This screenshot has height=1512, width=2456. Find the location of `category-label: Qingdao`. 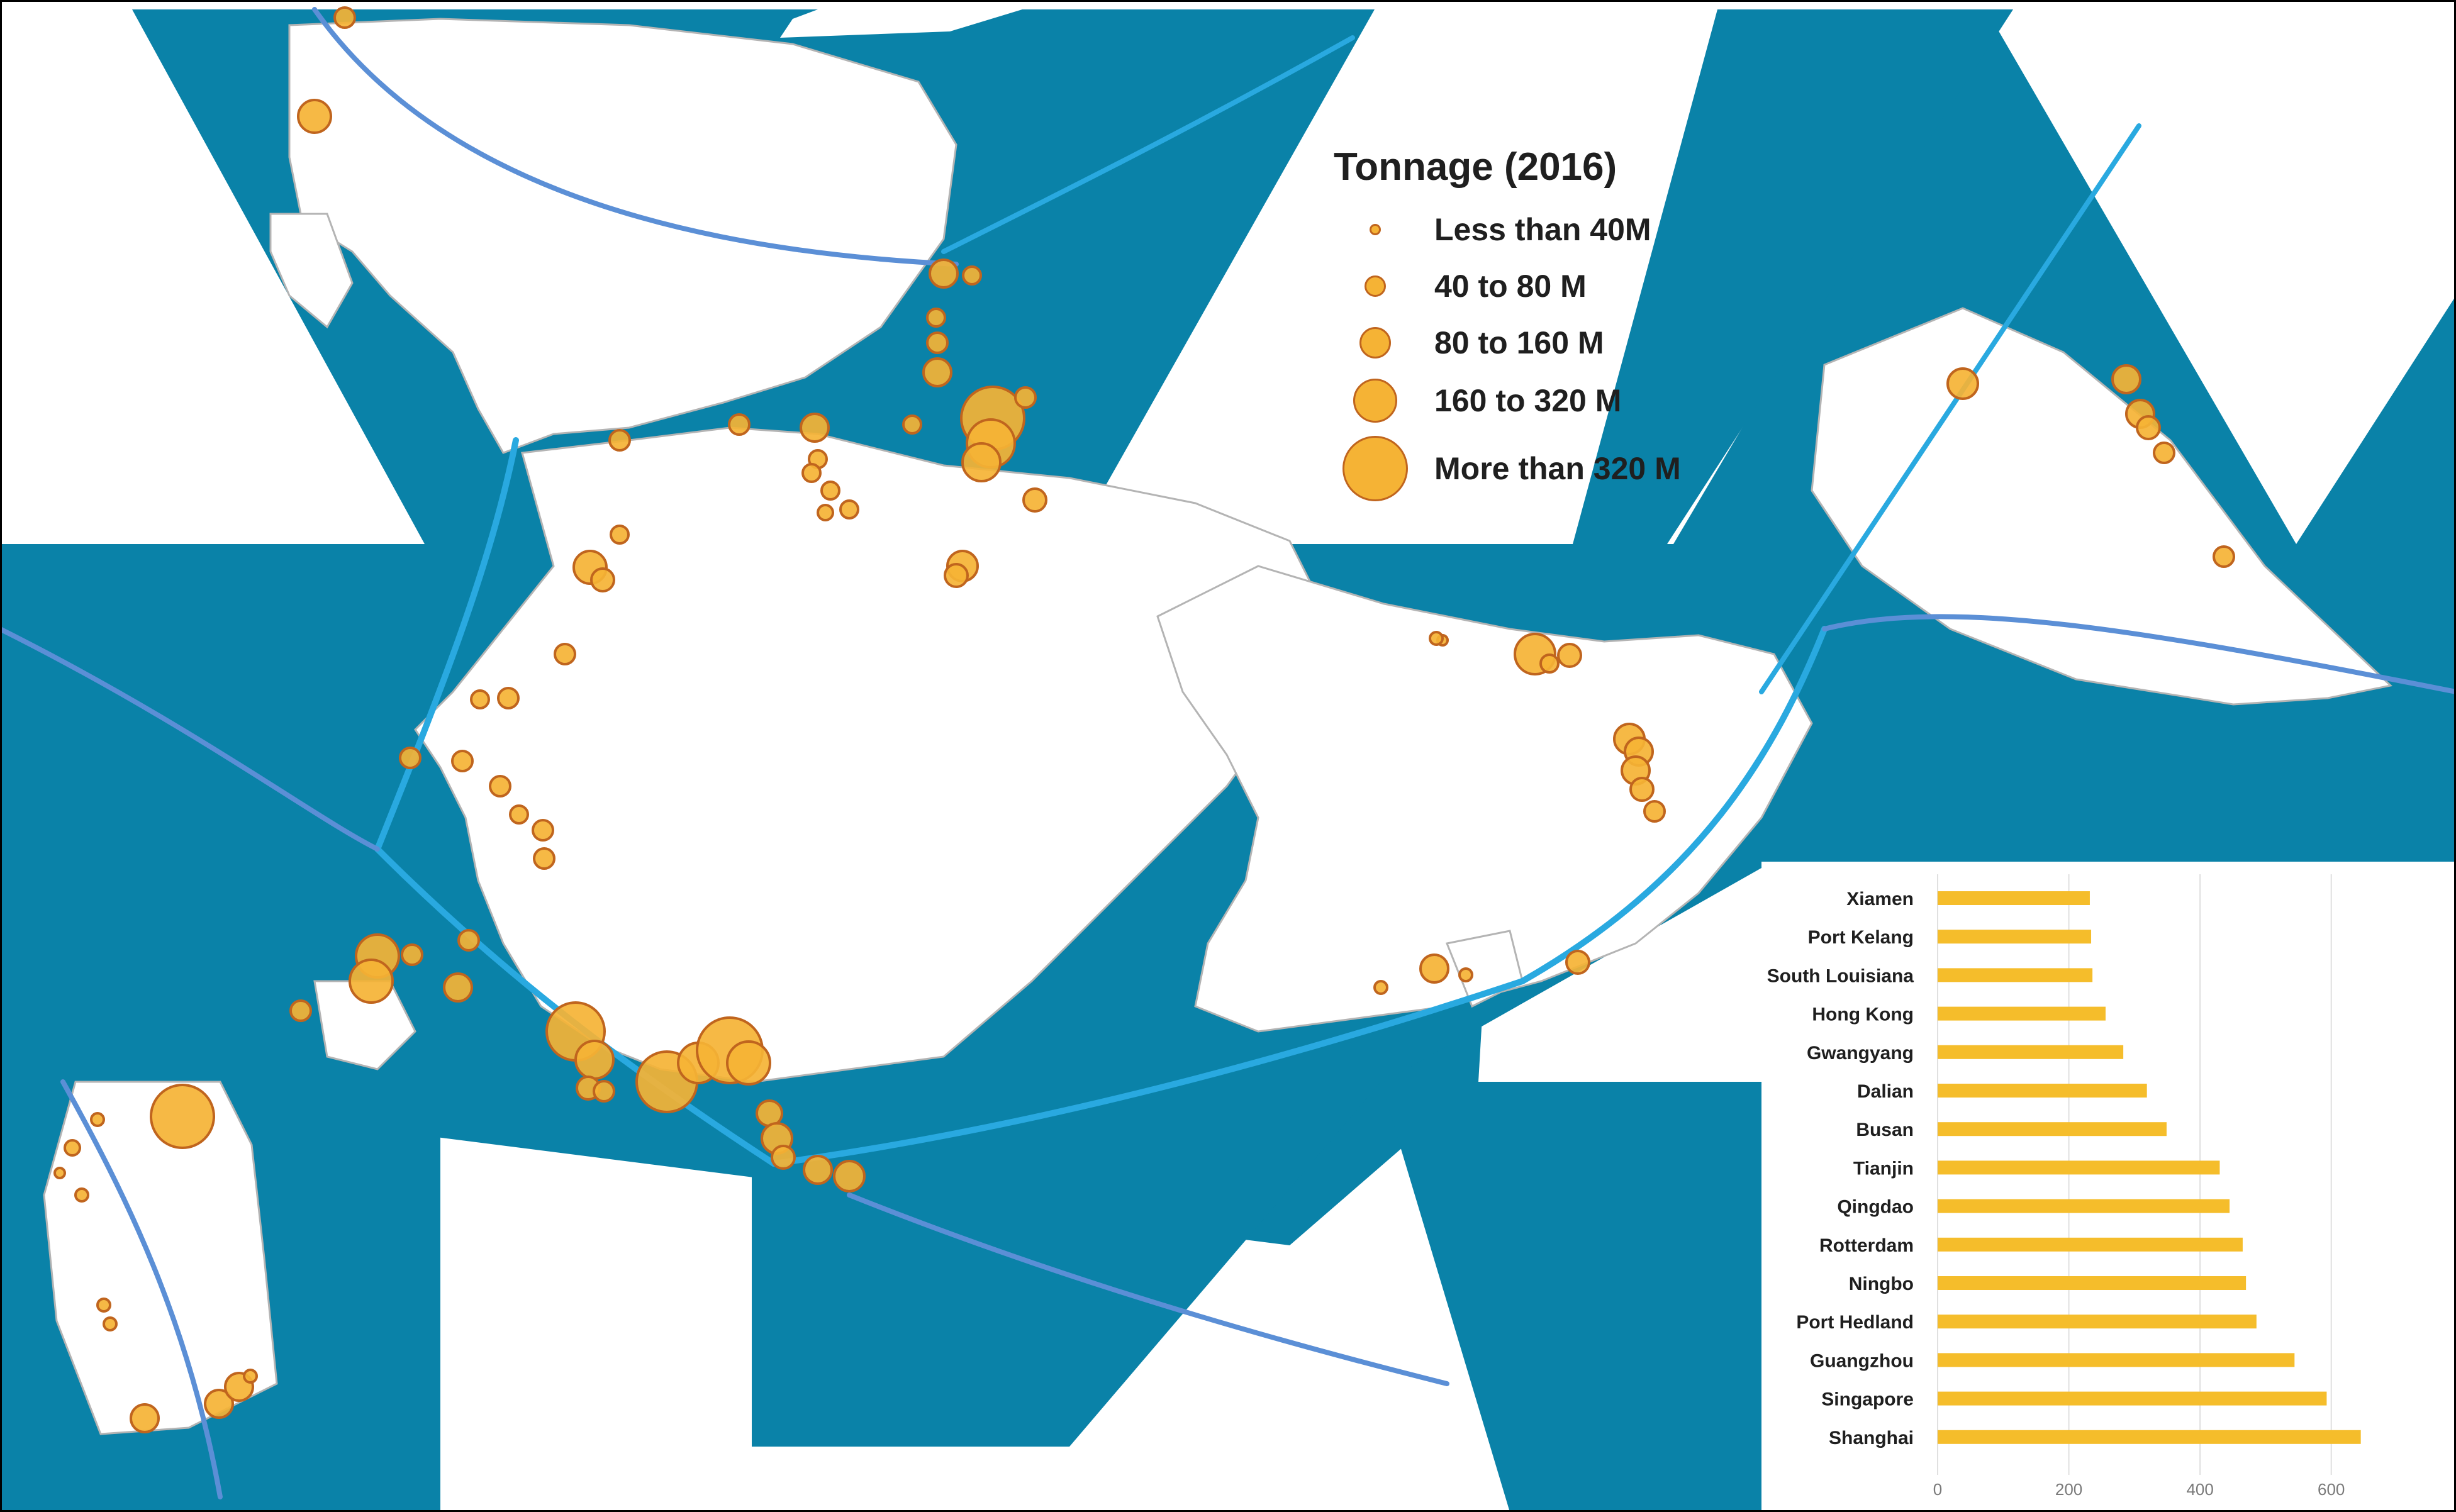

category-label: Qingdao is located at coordinates (1875, 1207).